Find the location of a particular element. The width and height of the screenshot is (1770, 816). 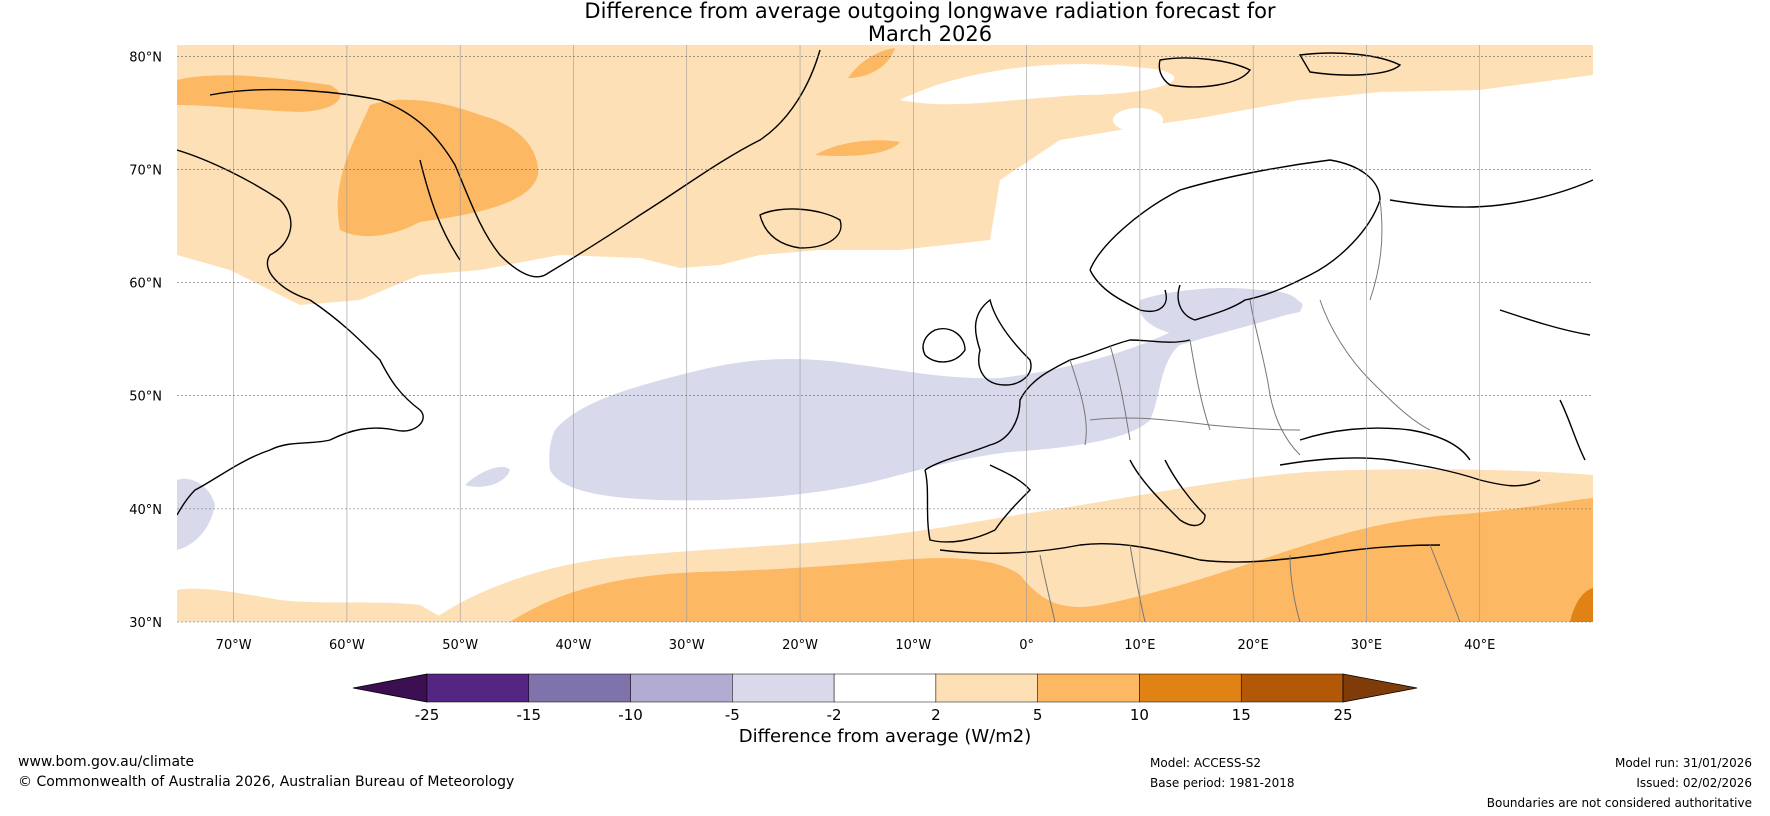

latitude-label: 50°N is located at coordinates (145, 397).